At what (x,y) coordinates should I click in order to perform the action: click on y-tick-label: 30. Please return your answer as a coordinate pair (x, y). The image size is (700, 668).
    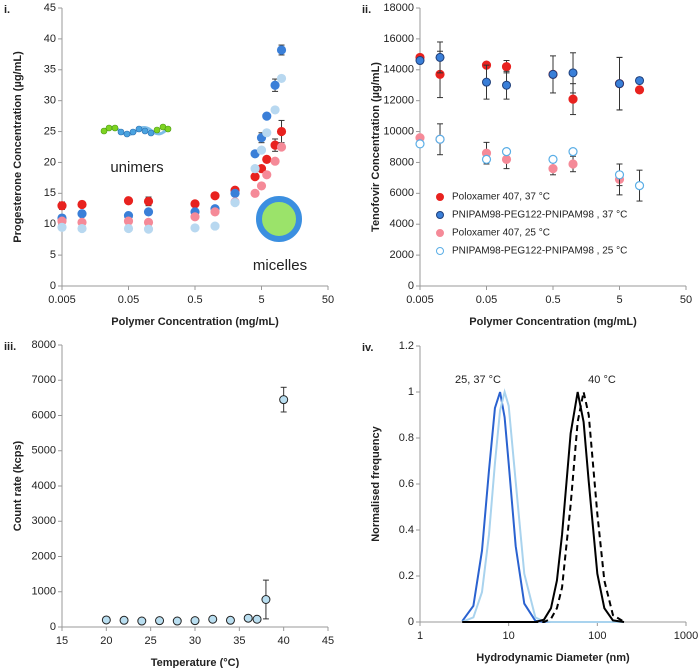
    Looking at the image, I should click on (50, 101).